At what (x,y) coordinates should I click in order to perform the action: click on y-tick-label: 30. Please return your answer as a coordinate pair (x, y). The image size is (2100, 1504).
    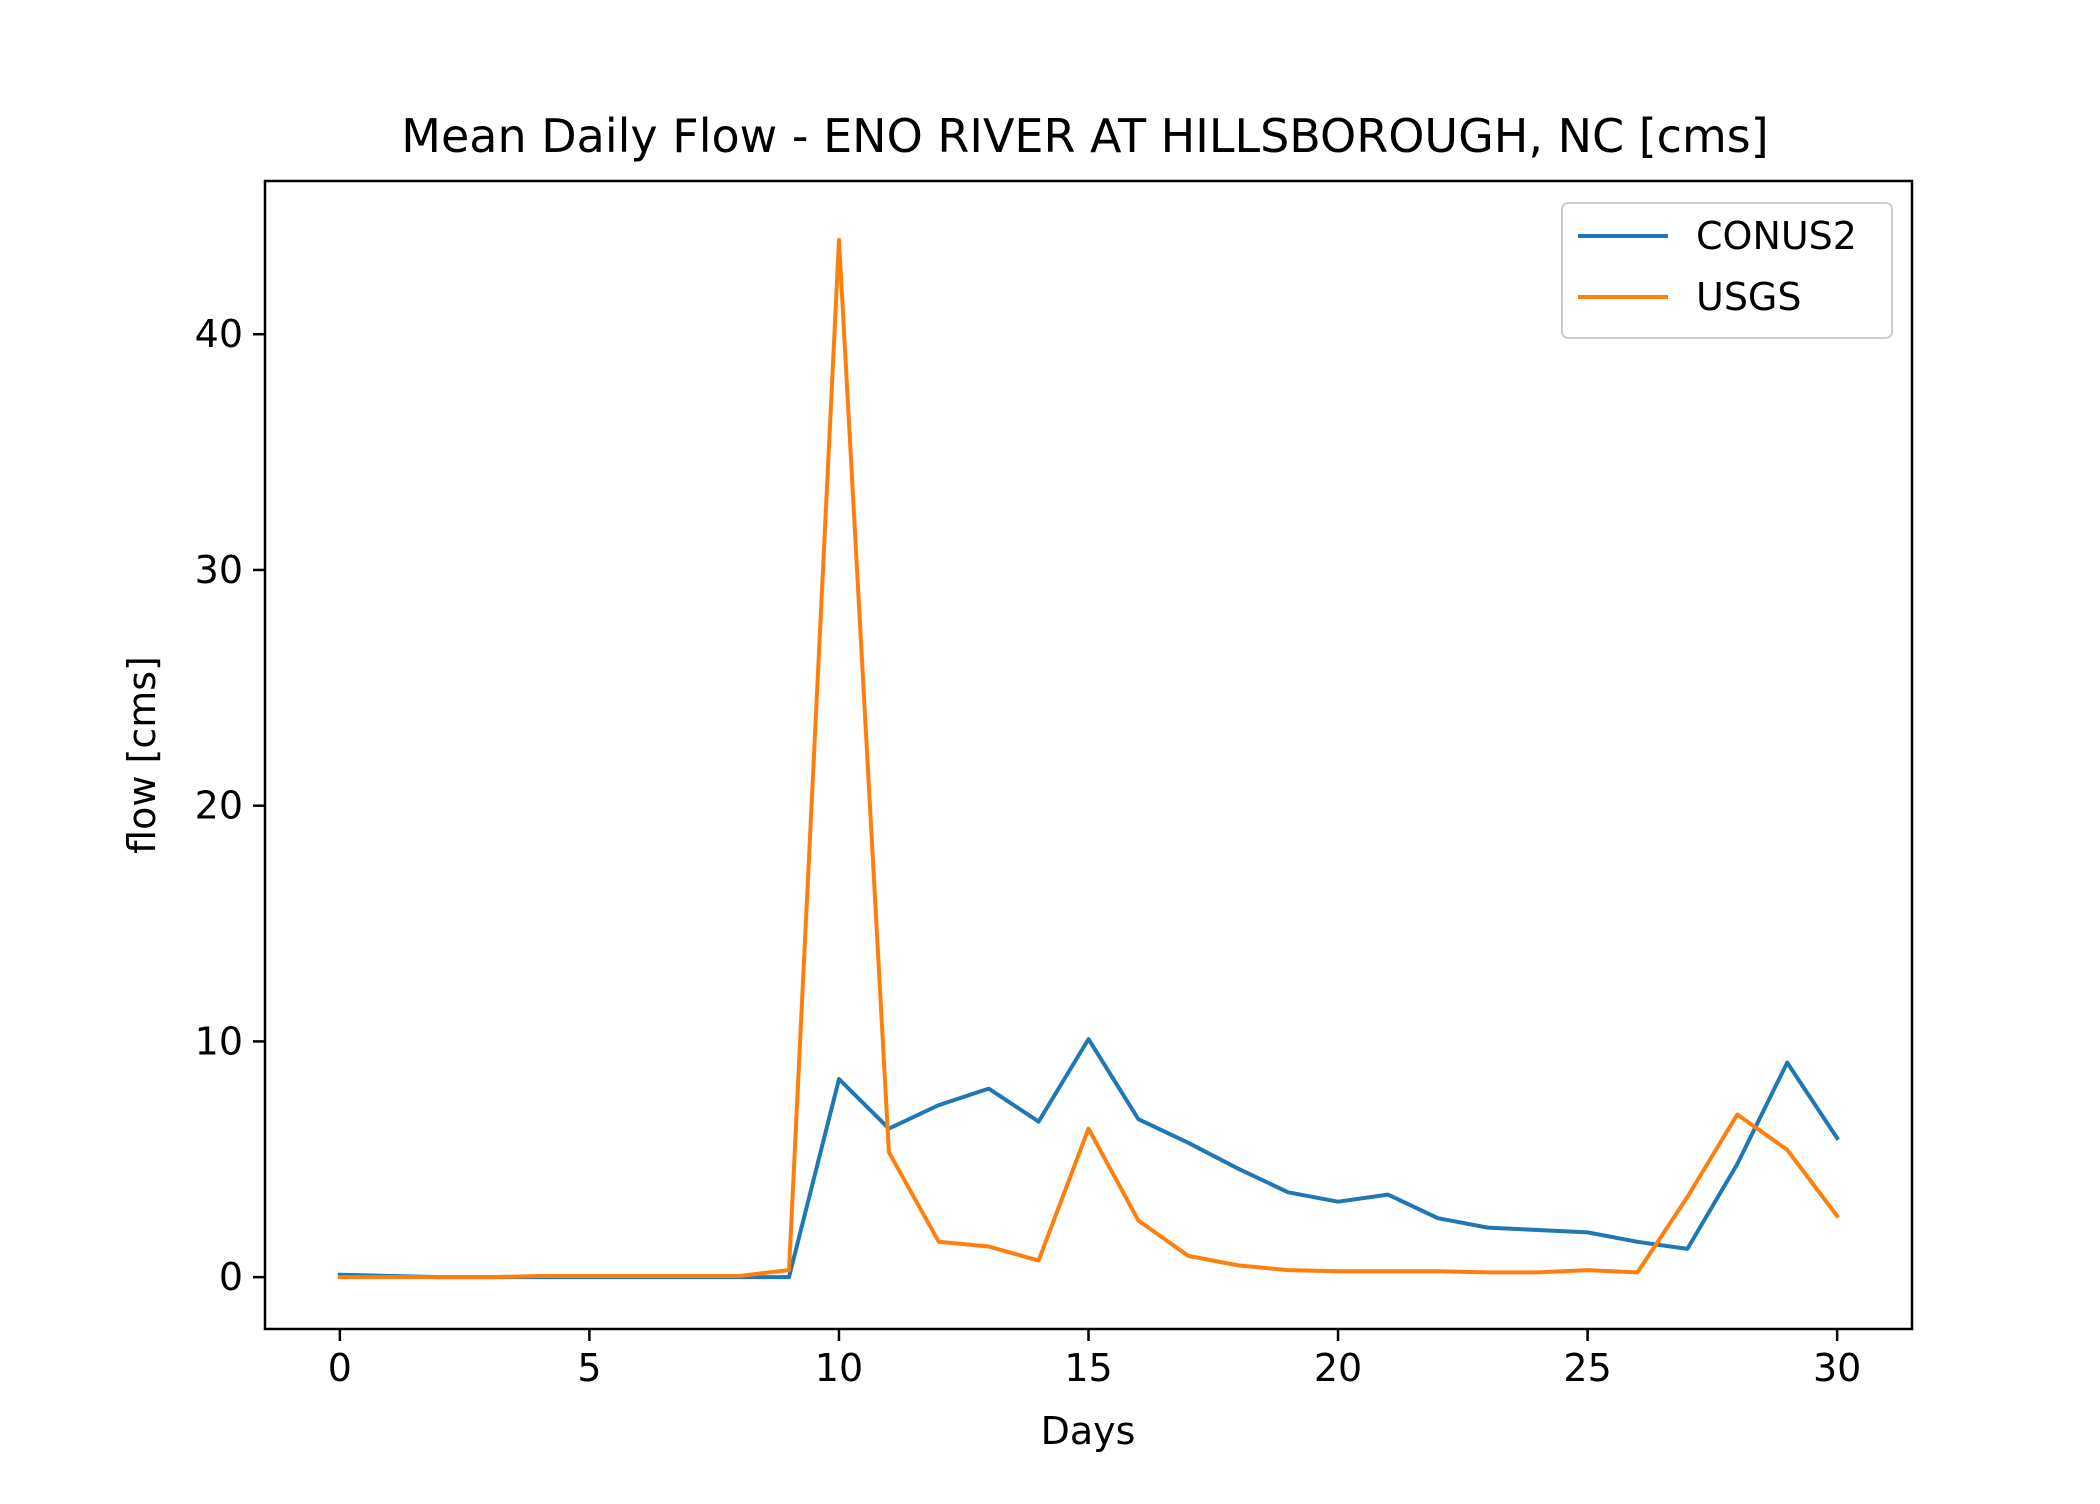
    Looking at the image, I should click on (219, 570).